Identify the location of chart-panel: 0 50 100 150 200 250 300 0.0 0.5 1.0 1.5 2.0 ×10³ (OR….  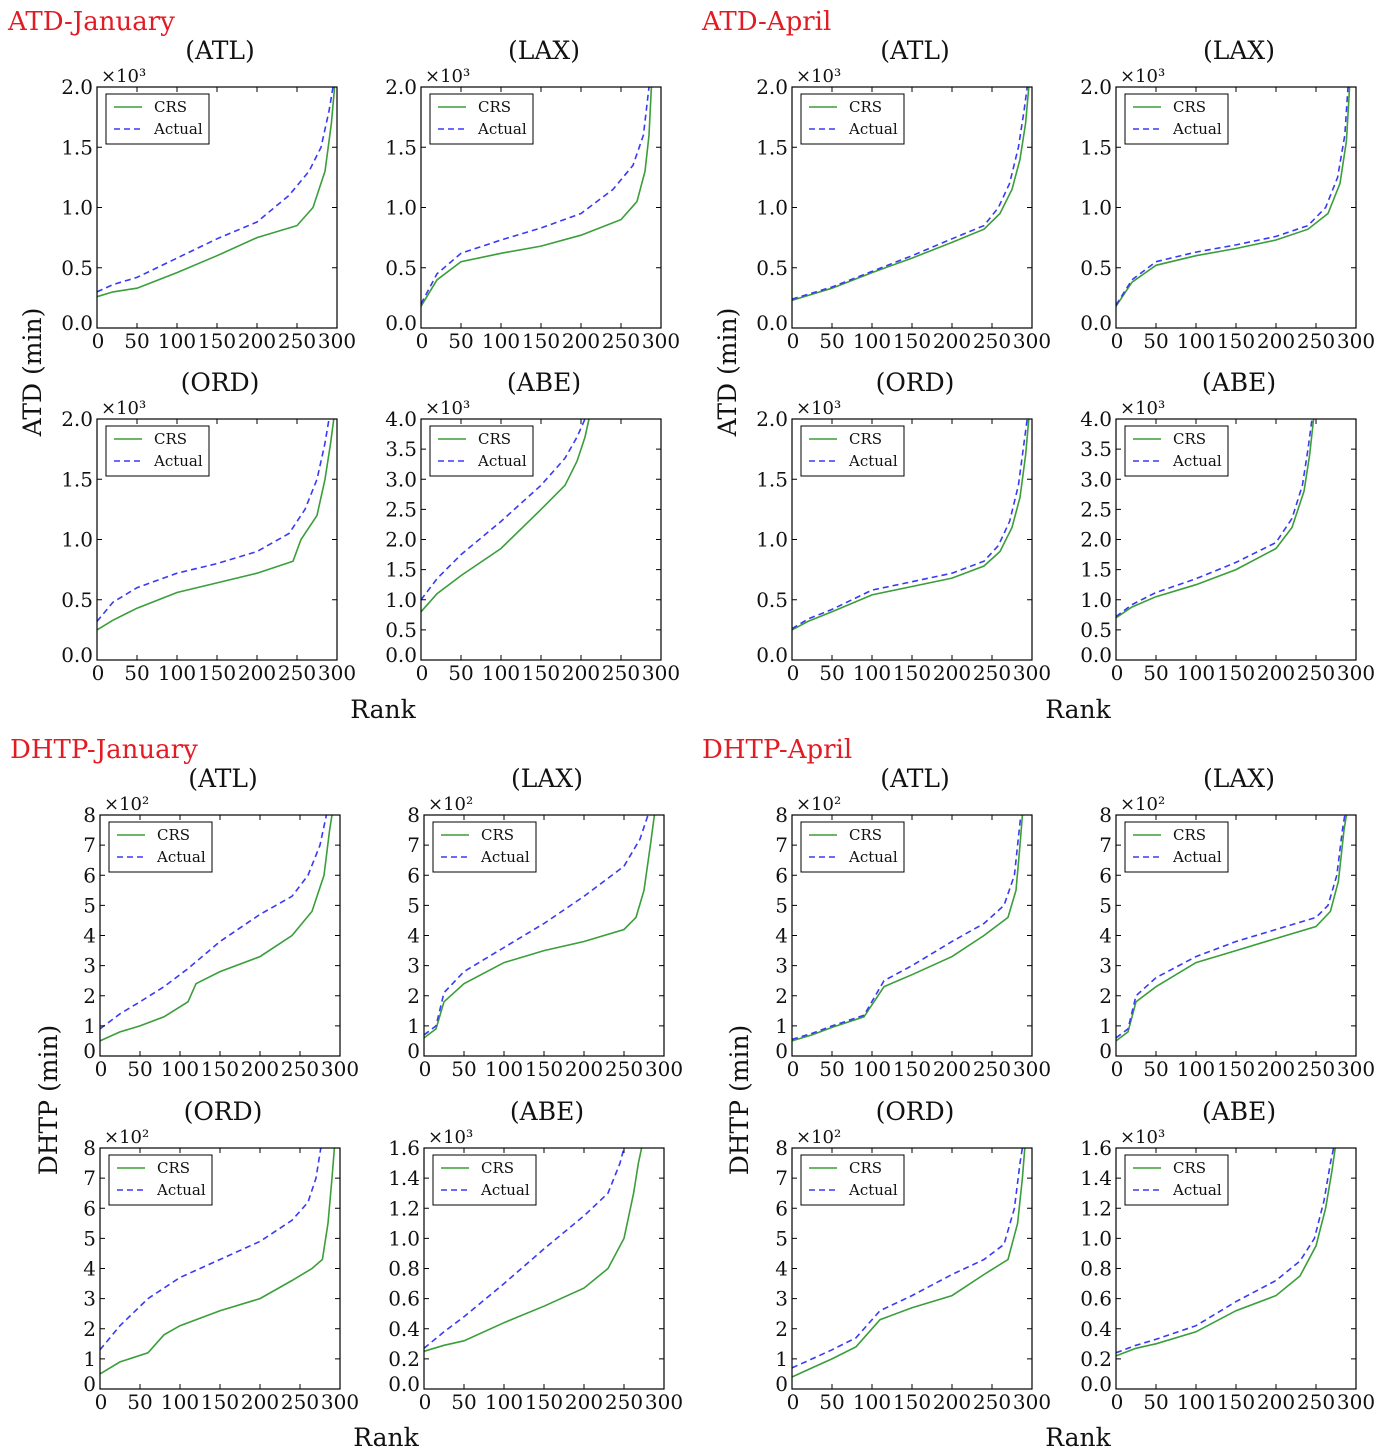
(903, 526).